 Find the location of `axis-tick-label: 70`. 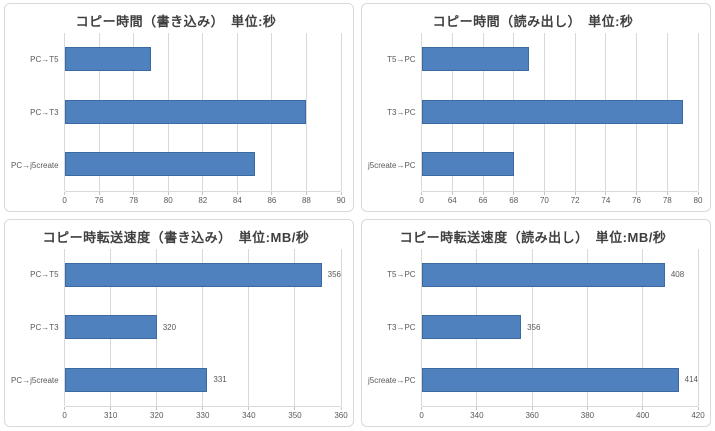

axis-tick-label: 70 is located at coordinates (544, 200).